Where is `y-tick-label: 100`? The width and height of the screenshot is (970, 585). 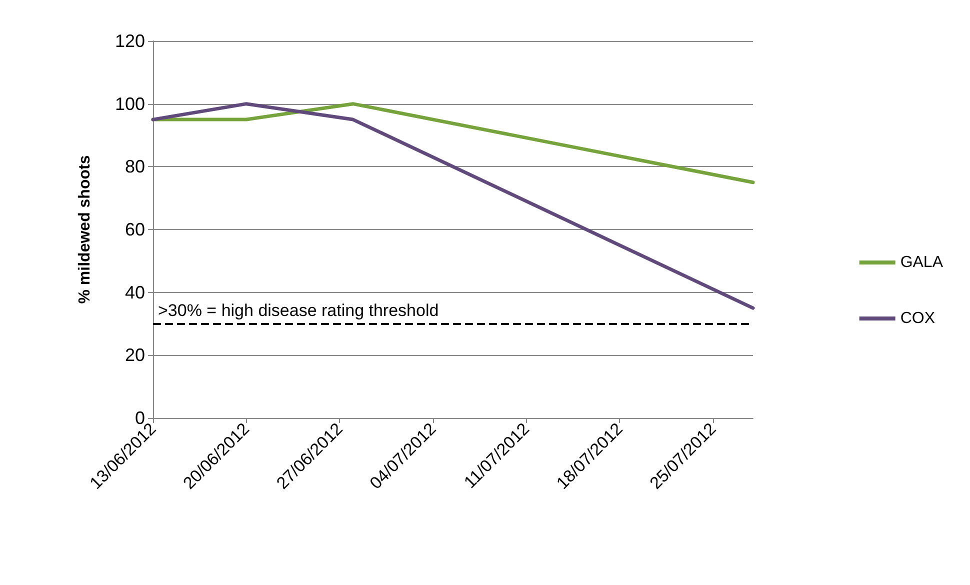
y-tick-label: 100 is located at coordinates (129, 104).